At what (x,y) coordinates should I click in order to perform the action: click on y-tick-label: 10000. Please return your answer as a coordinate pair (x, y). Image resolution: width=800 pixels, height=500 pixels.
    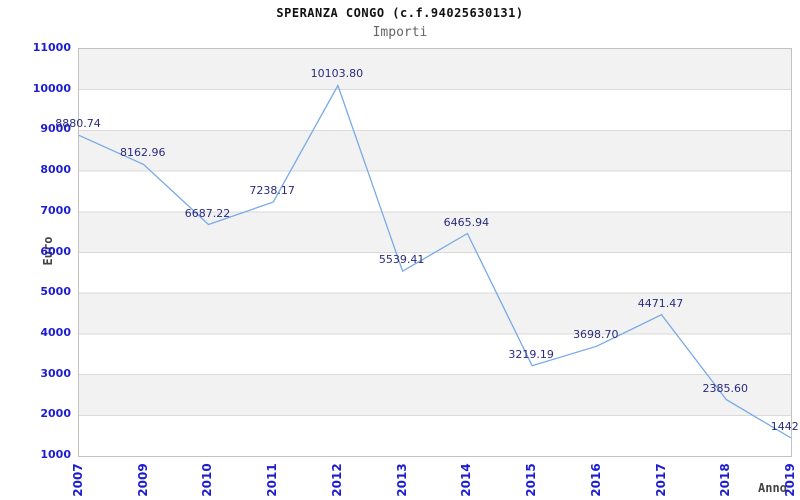
    Looking at the image, I should click on (51, 88).